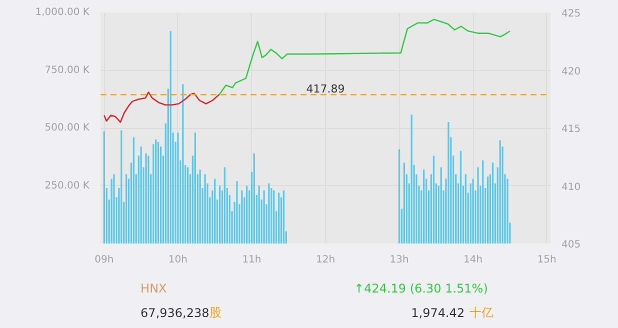 The width and height of the screenshot is (618, 328). What do you see at coordinates (482, 313) in the screenshot?
I see `text: 十亿` at bounding box center [482, 313].